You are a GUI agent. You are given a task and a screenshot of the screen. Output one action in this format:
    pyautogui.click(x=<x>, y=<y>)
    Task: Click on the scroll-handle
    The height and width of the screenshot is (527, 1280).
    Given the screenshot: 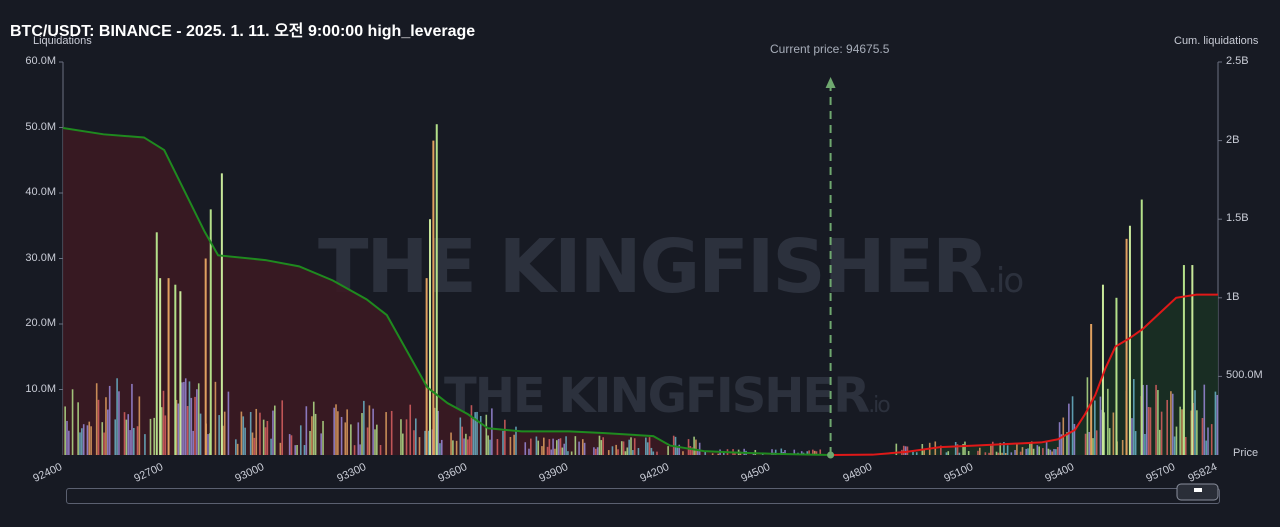 What is the action you would take?
    pyautogui.click(x=1197, y=492)
    